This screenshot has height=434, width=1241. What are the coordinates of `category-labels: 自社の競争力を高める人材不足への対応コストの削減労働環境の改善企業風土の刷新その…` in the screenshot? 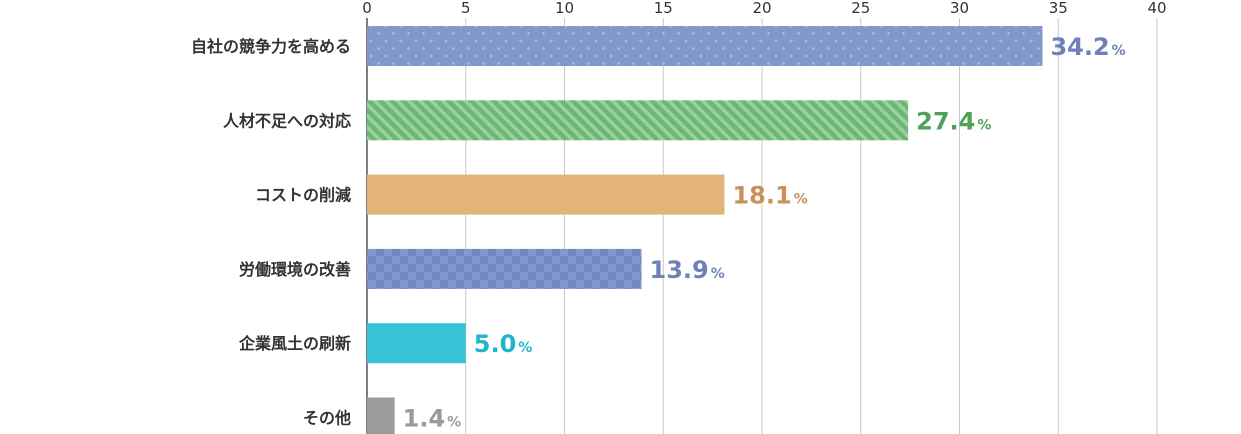 It's located at (271, 232).